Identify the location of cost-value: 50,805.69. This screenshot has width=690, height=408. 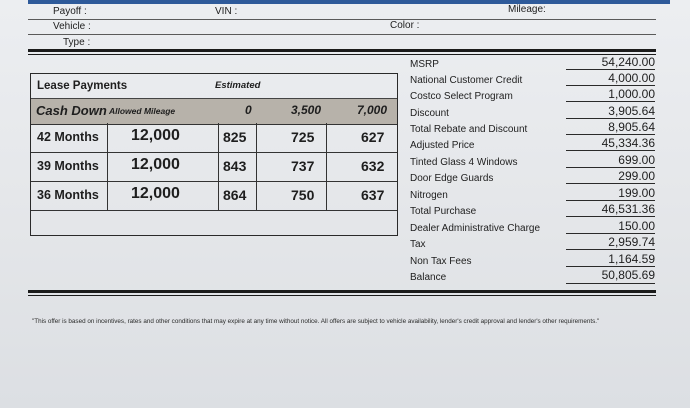
(628, 275).